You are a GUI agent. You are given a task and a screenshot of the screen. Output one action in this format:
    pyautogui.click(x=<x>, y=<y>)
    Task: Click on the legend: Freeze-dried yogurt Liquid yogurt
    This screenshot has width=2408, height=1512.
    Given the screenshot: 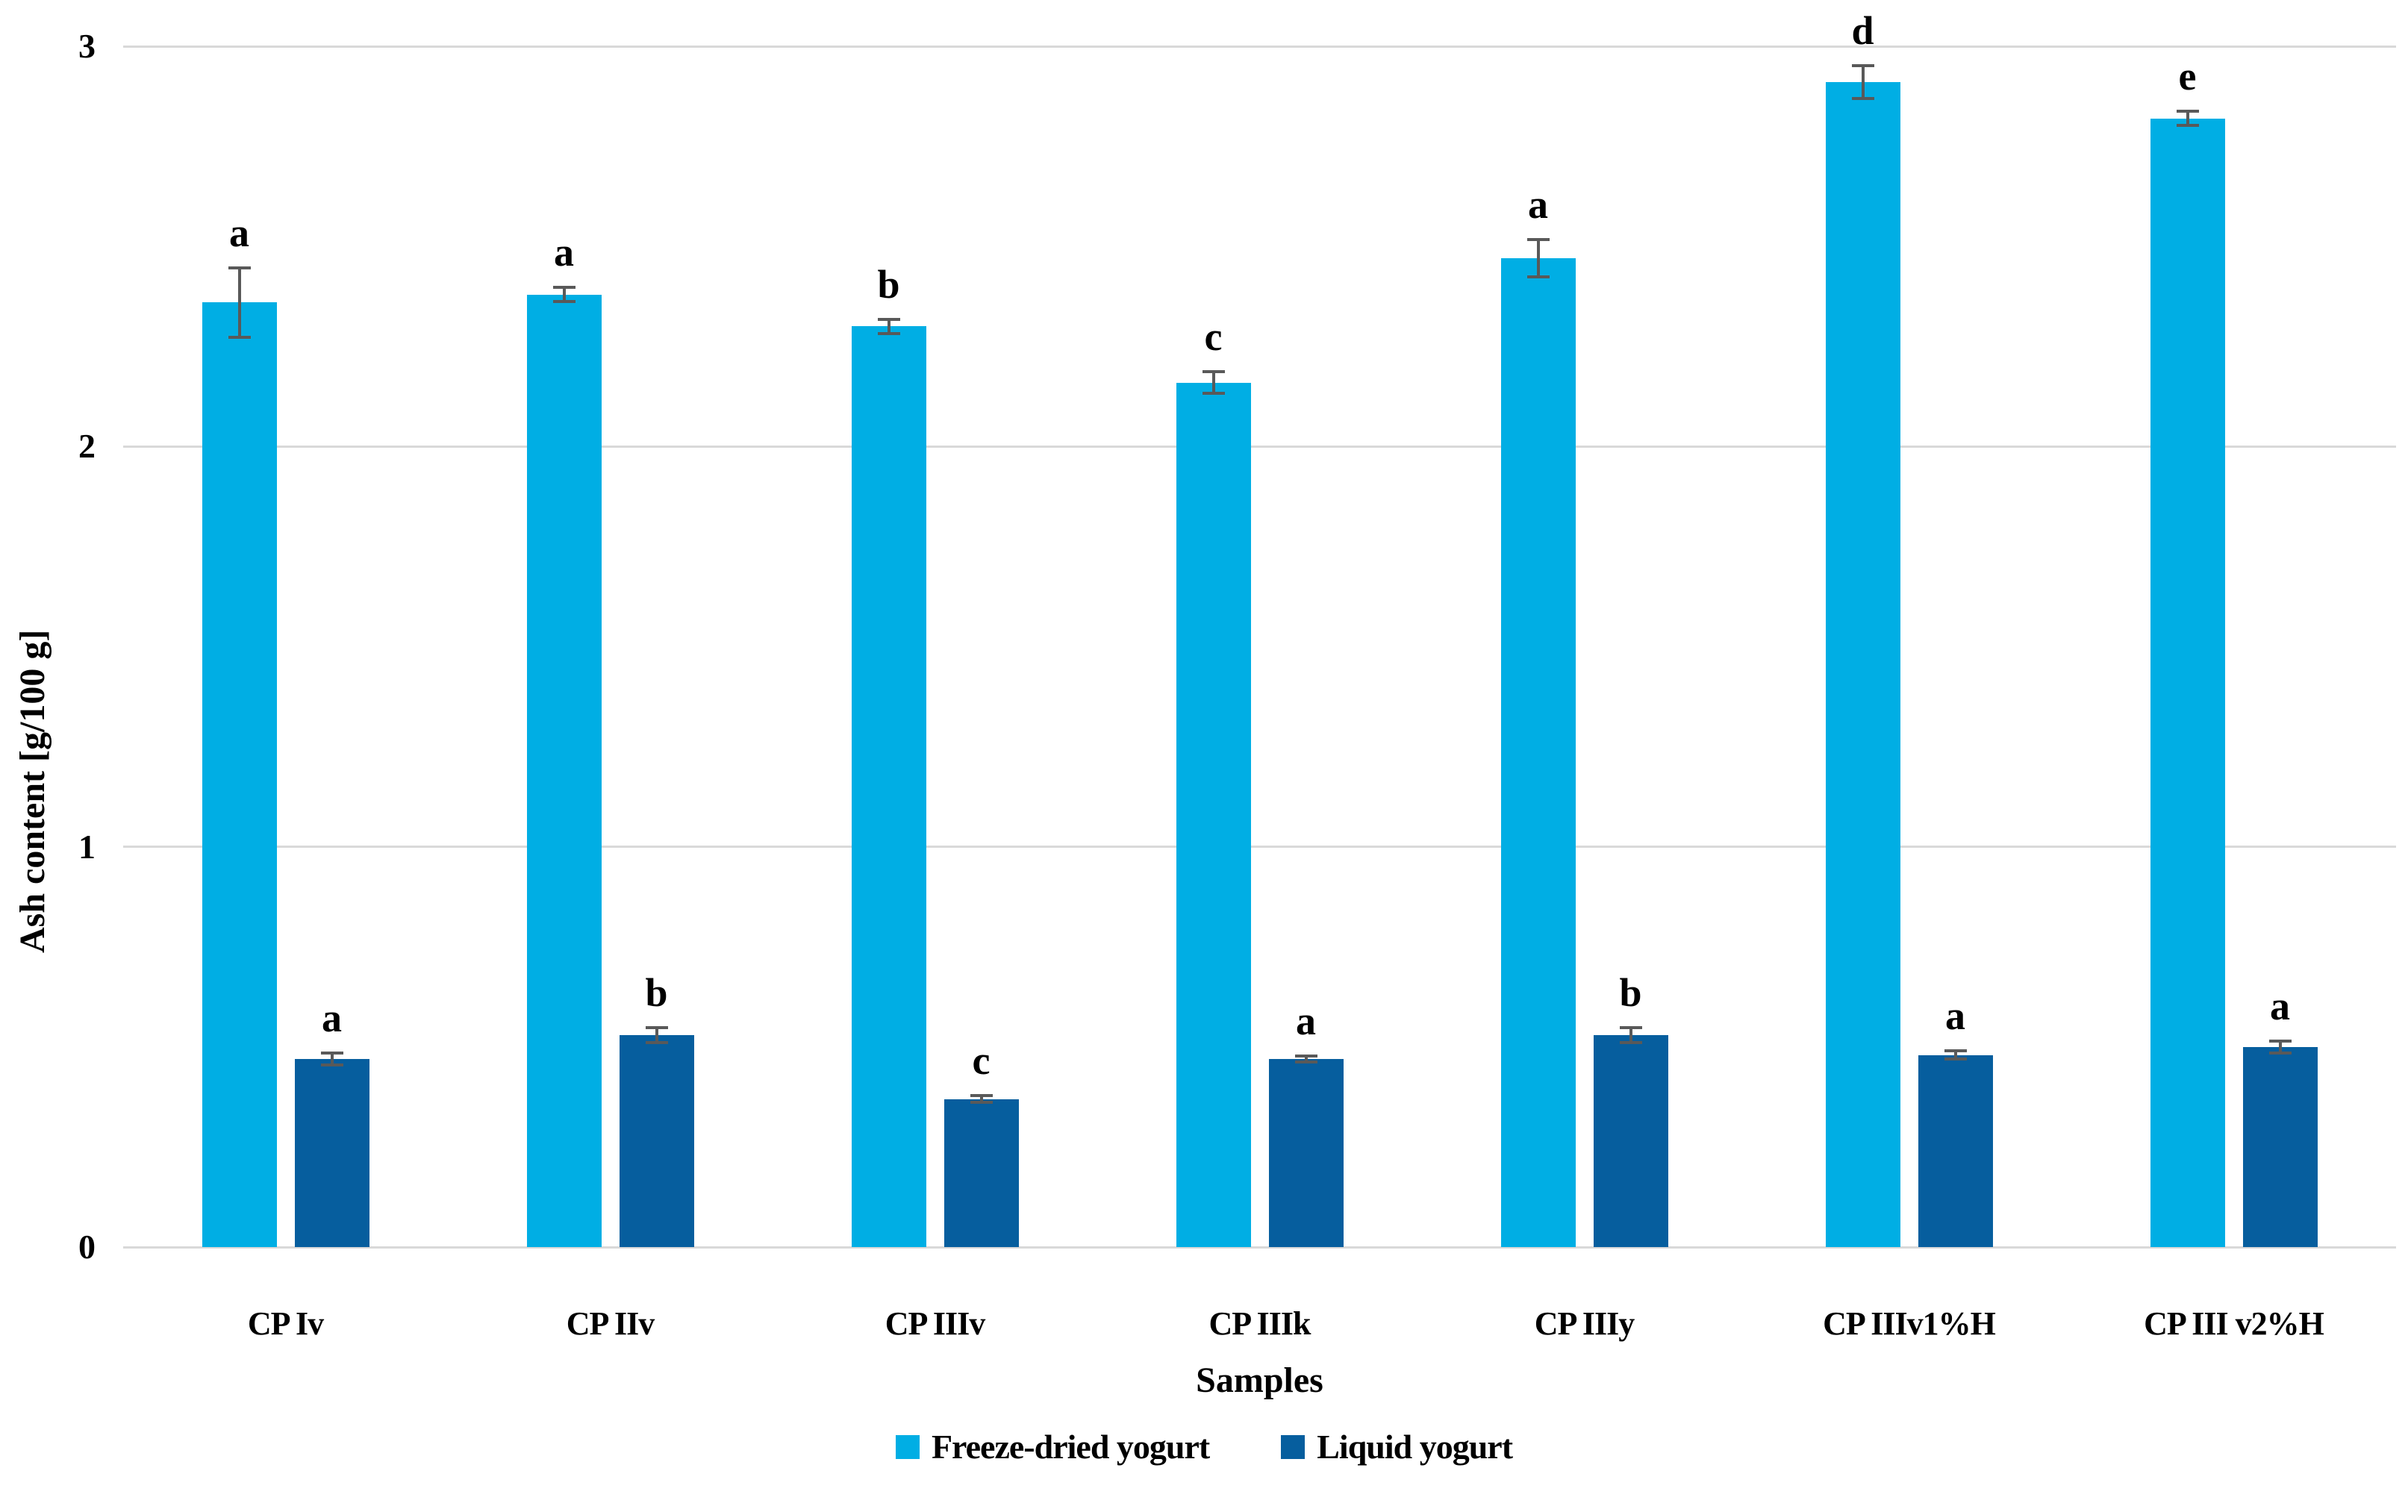 What is the action you would take?
    pyautogui.click(x=1204, y=1446)
    